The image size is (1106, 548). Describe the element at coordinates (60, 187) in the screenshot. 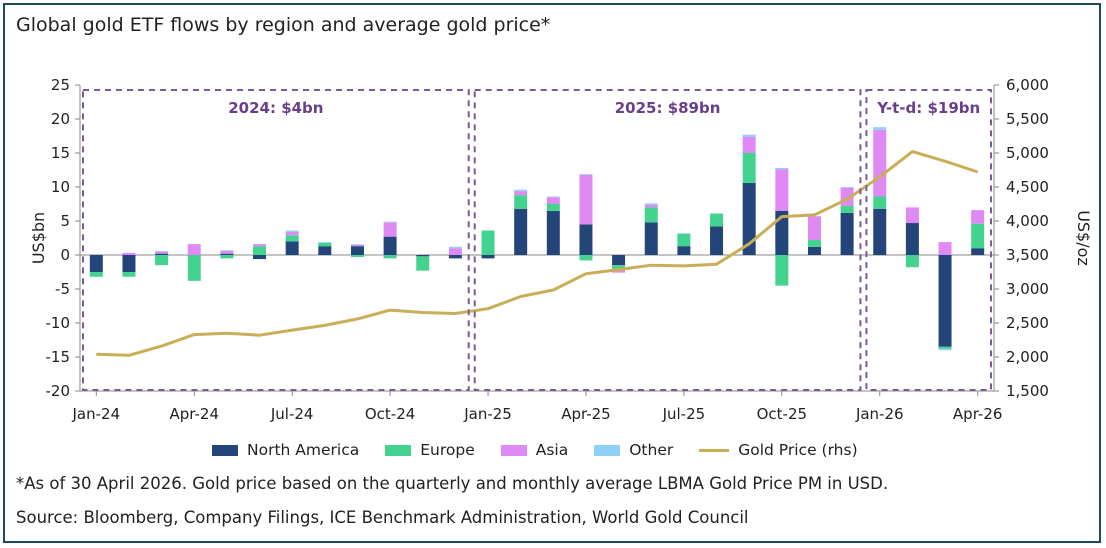

I see `y-tick-label: 10` at that location.